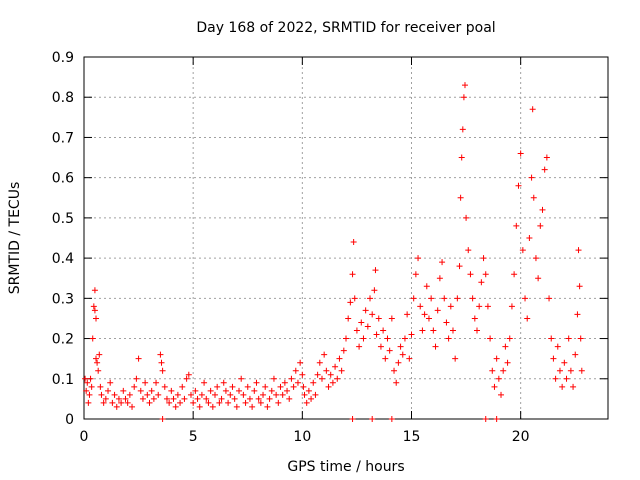  What do you see at coordinates (63, 98) in the screenshot?
I see `y-tick-label: 0.8` at bounding box center [63, 98].